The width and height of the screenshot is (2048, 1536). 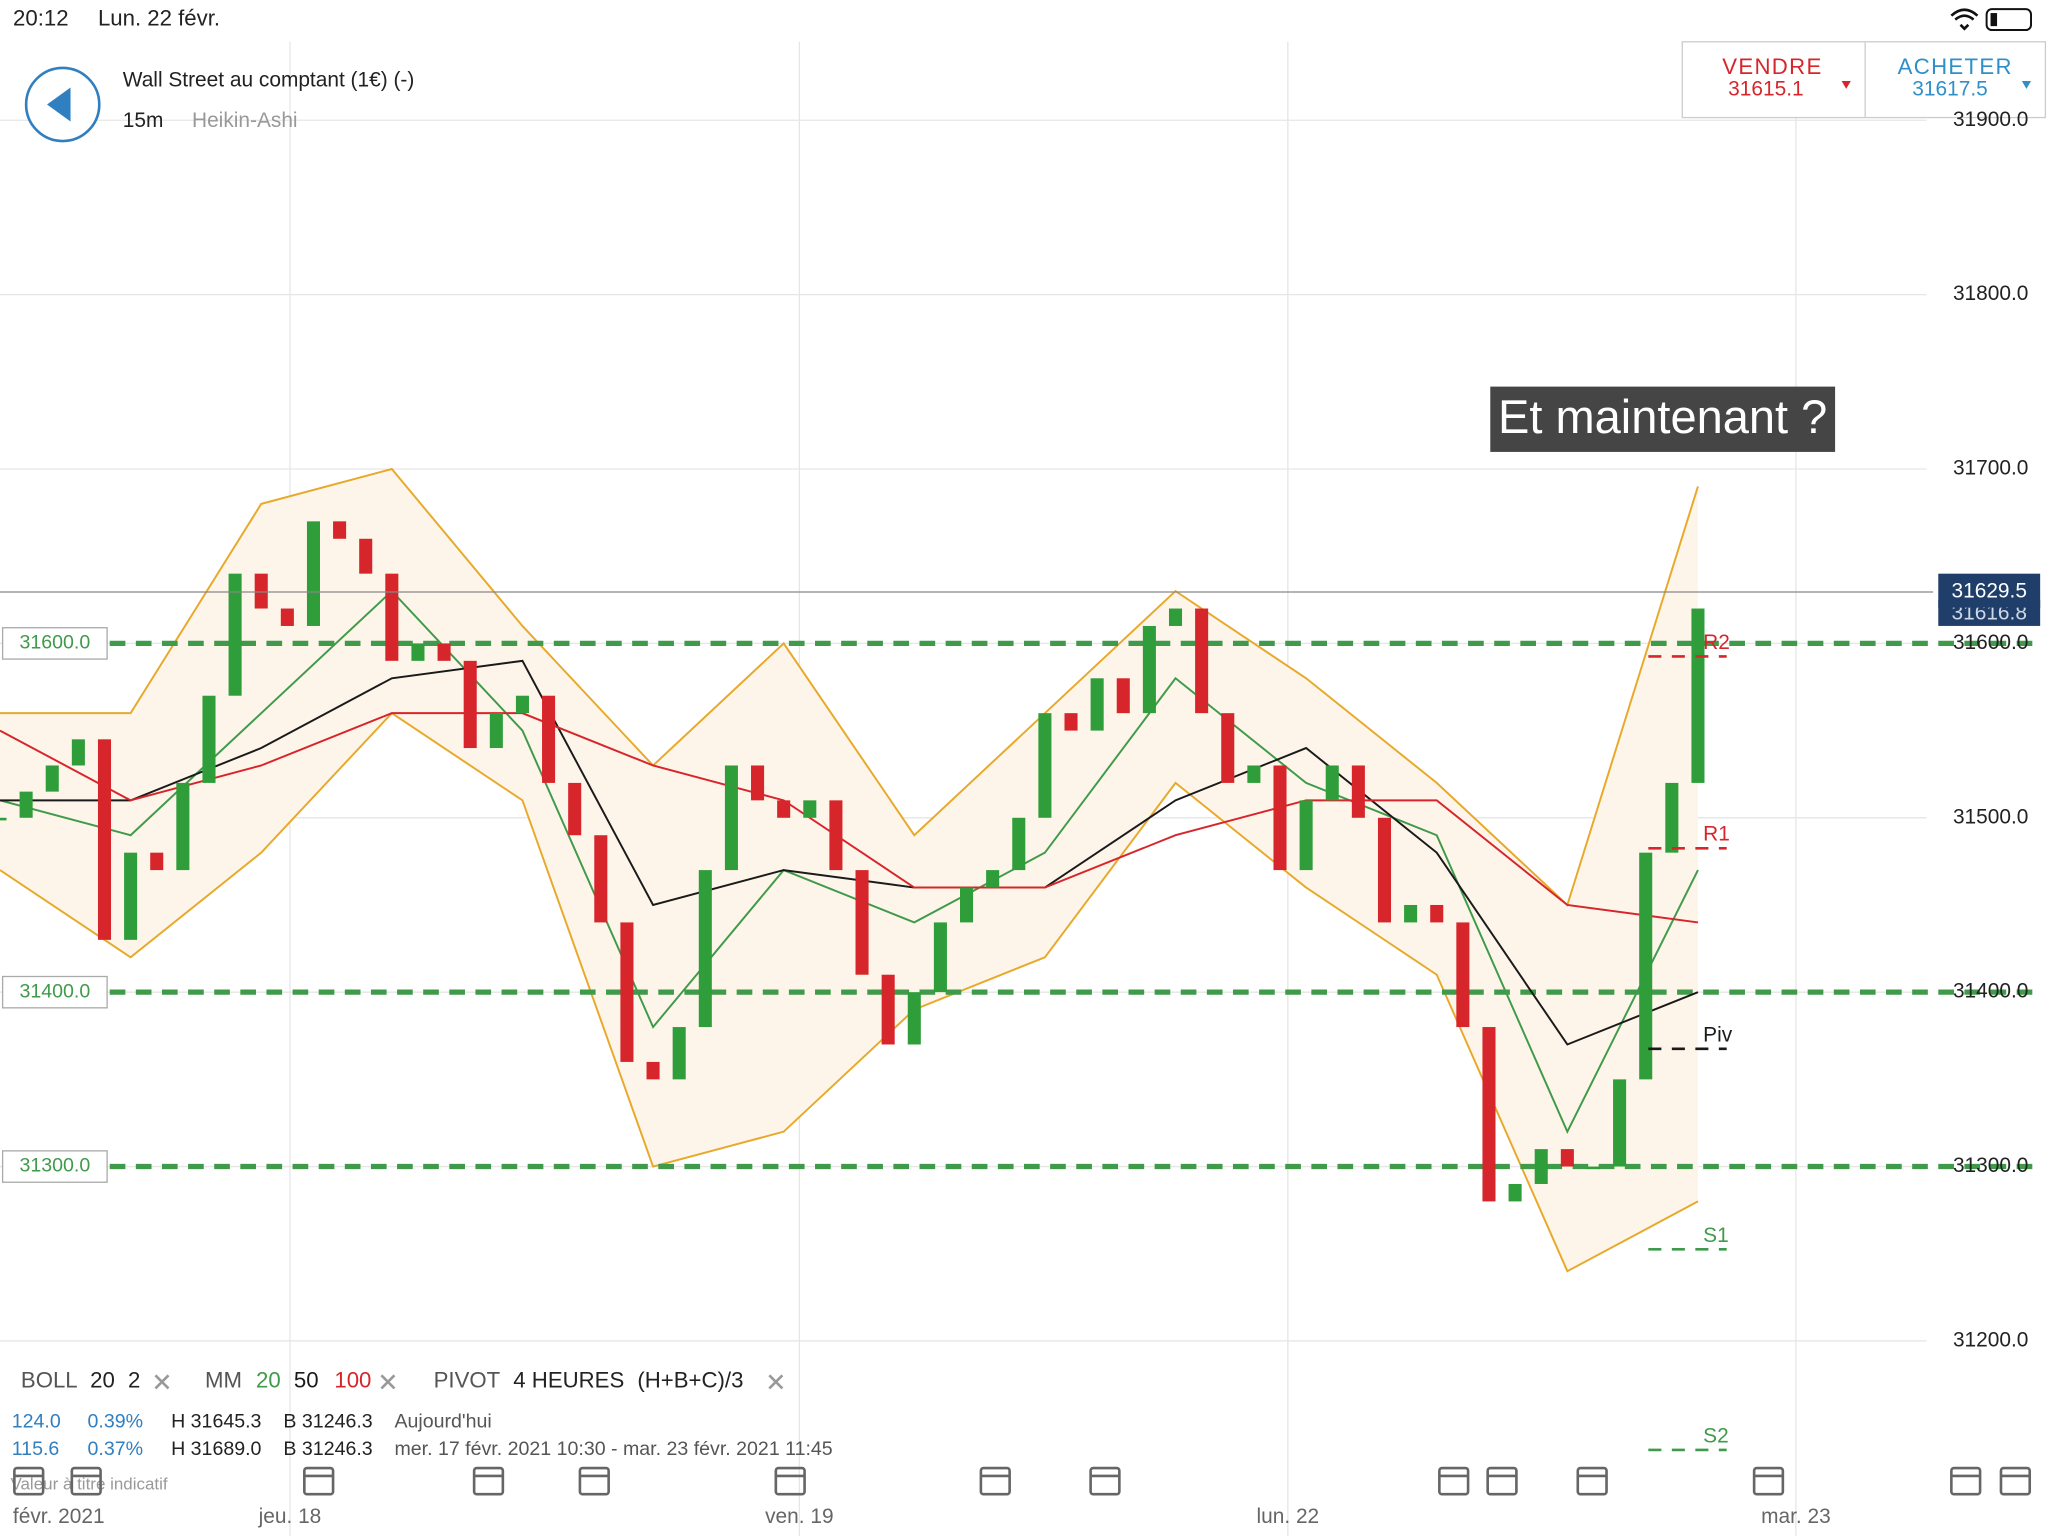 What do you see at coordinates (1716, 642) in the screenshot?
I see `pivot-label: R2` at bounding box center [1716, 642].